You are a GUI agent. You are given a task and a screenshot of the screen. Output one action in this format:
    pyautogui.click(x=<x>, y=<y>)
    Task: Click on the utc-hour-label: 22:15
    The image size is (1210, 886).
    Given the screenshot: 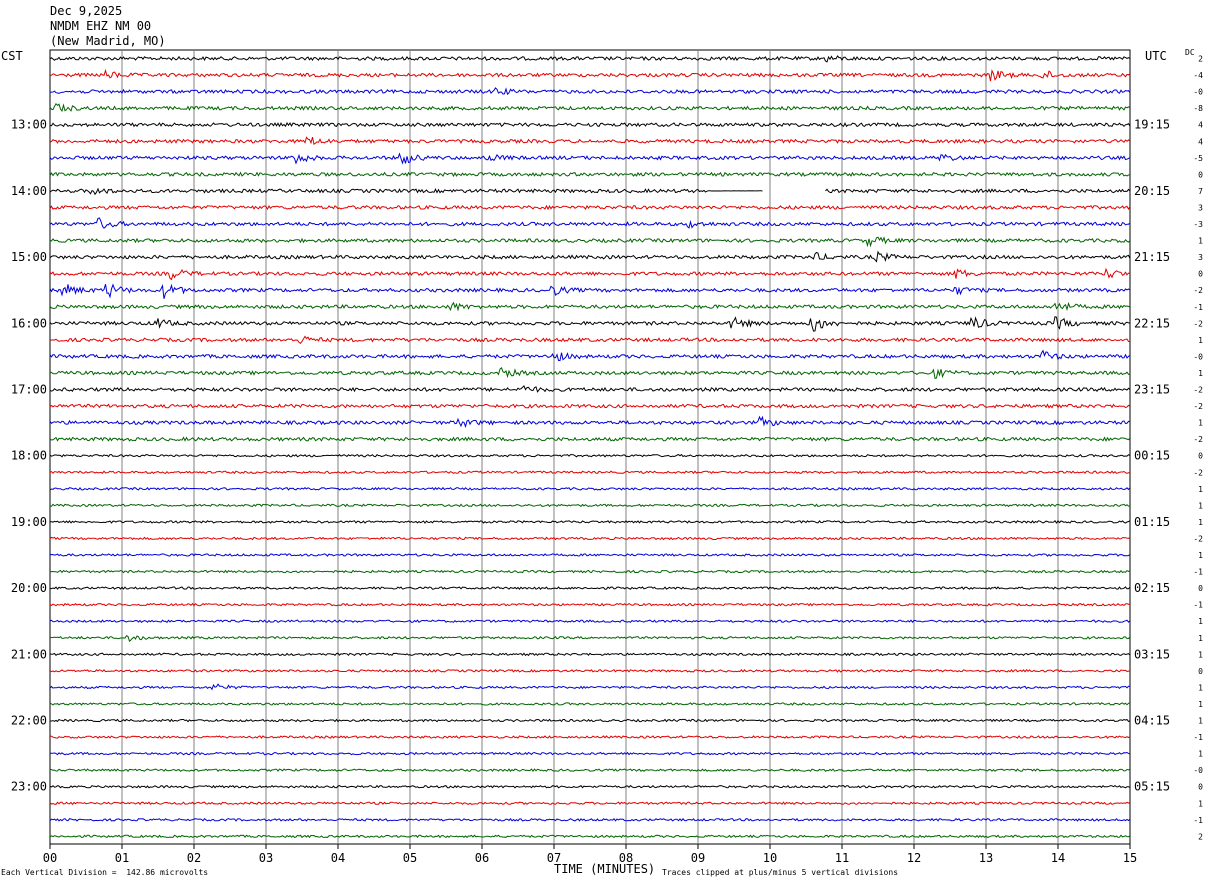 What is the action you would take?
    pyautogui.click(x=1152, y=323)
    